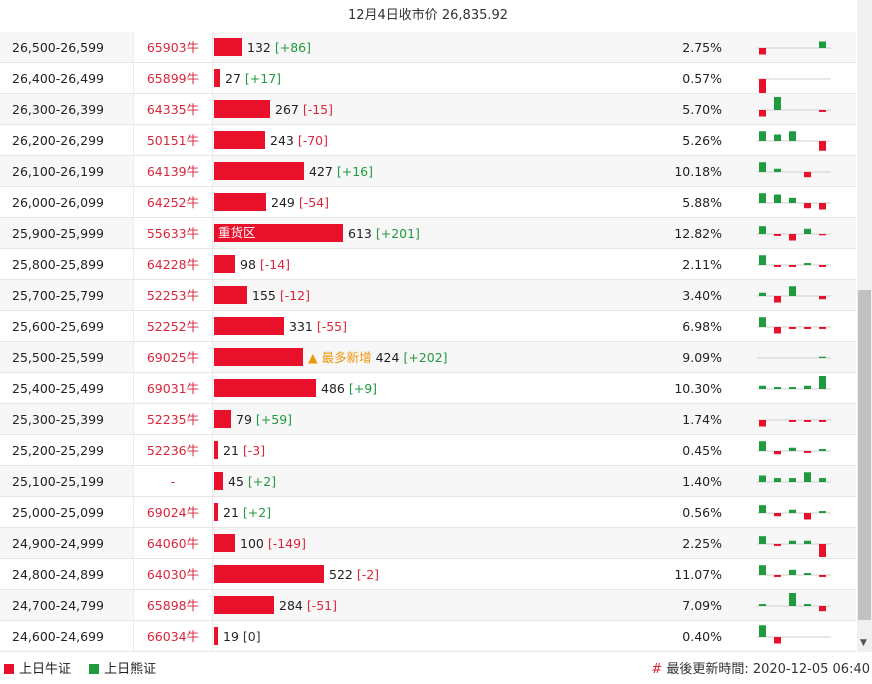  What do you see at coordinates (173, 264) in the screenshot?
I see `cbbc-code: 64228牛` at bounding box center [173, 264].